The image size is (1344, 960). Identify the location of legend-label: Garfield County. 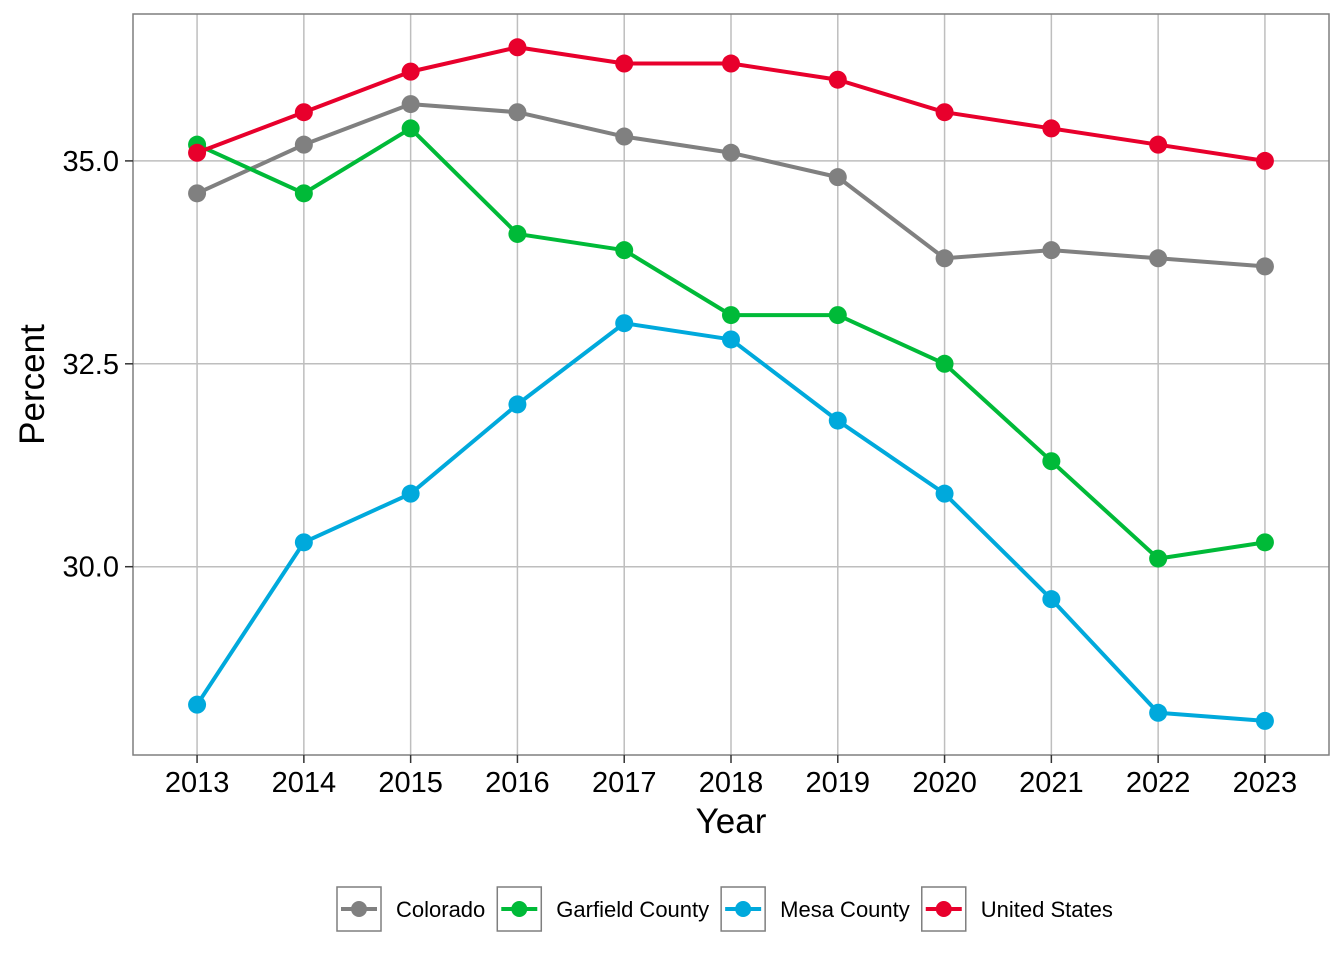
(632, 909).